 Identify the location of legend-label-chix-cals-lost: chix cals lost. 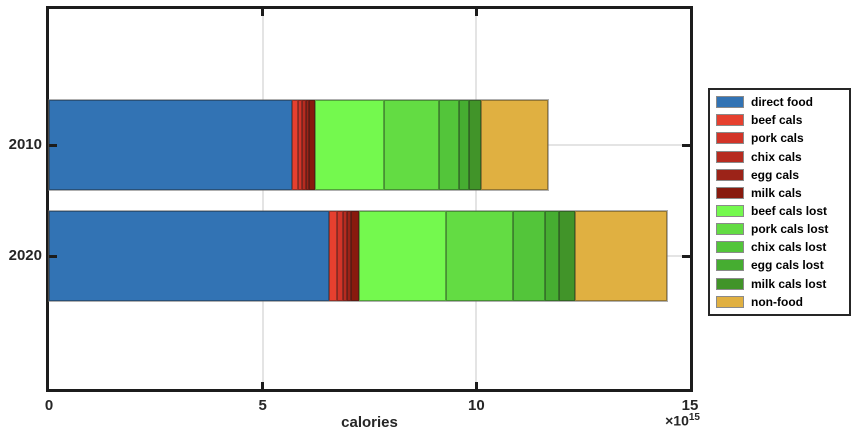
(789, 247).